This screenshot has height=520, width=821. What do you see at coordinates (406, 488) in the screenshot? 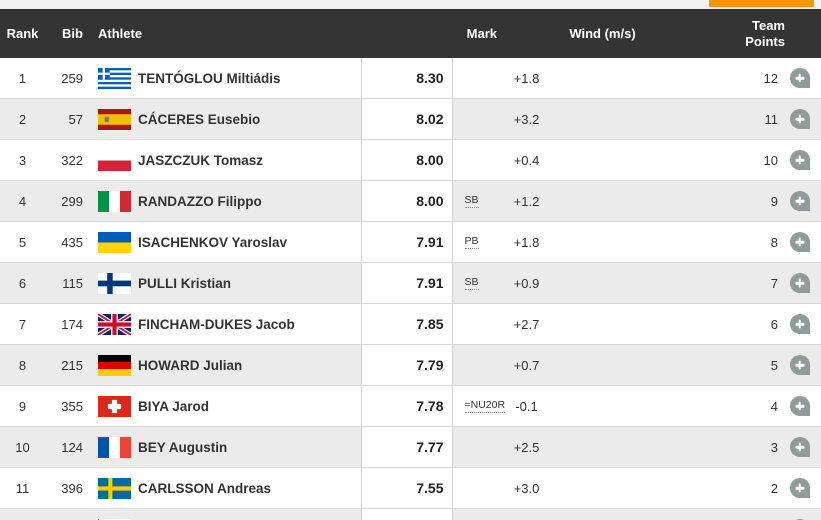
I see `mark-cell: 7.55` at bounding box center [406, 488].